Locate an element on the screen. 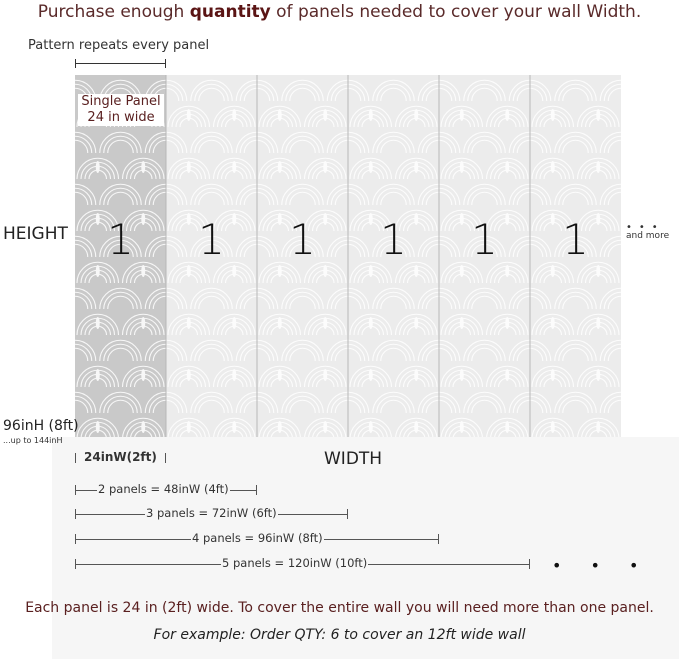  width-label: WIDTH is located at coordinates (353, 459).